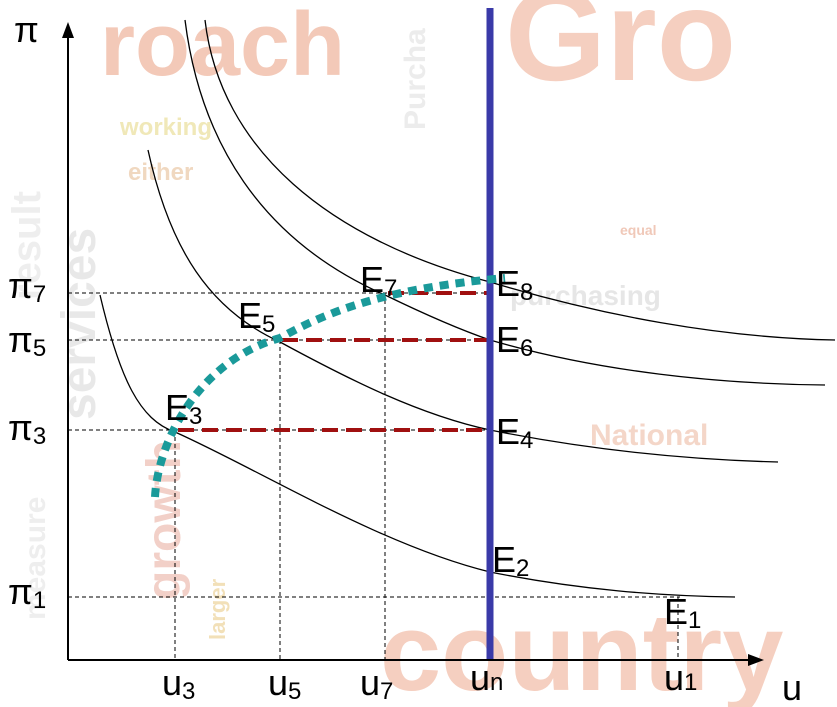  I want to click on expansion-path, so click(328, 386).